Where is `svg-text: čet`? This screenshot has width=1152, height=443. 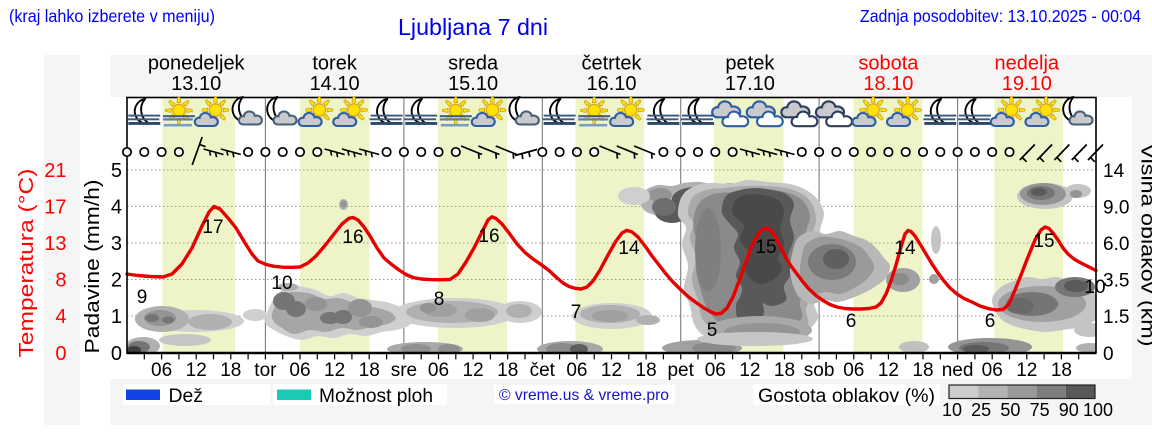 svg-text: čet is located at coordinates (543, 370).